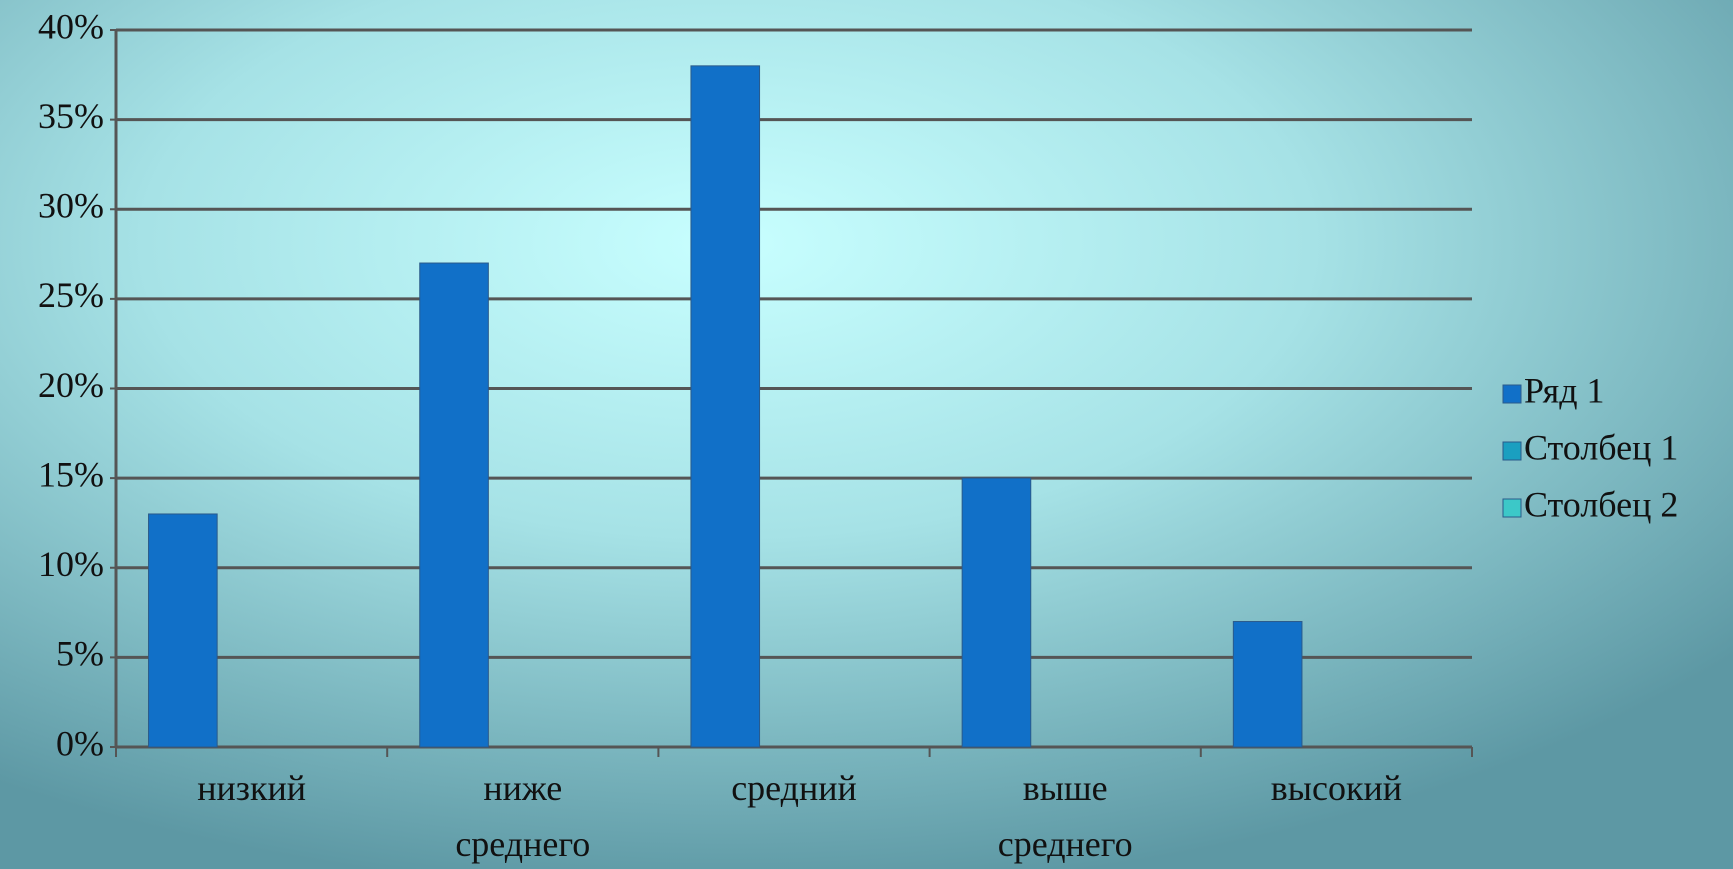 The width and height of the screenshot is (1733, 869). I want to click on x-tick-label: высокий, so click(1336, 788).